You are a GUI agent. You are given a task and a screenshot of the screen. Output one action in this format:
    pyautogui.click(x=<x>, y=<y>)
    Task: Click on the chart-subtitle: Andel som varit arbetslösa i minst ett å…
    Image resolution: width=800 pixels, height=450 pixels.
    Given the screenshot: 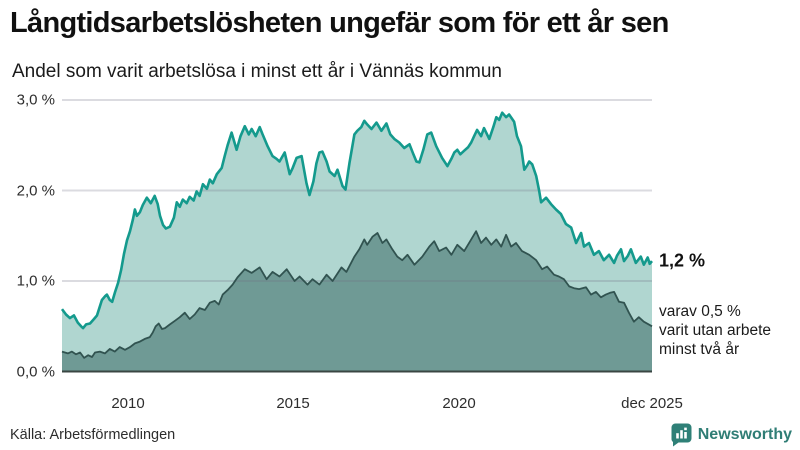 What is the action you would take?
    pyautogui.click(x=257, y=71)
    